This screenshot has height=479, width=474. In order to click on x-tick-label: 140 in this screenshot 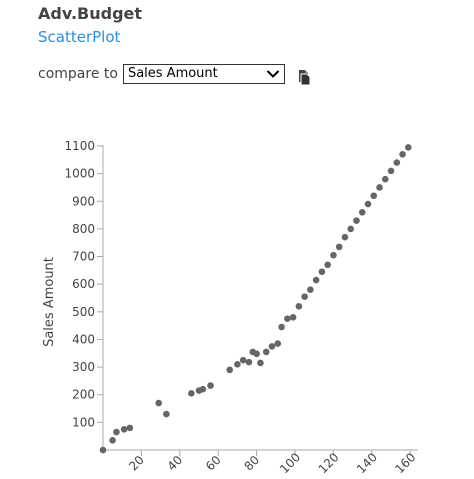, I will do `click(367, 463)`.